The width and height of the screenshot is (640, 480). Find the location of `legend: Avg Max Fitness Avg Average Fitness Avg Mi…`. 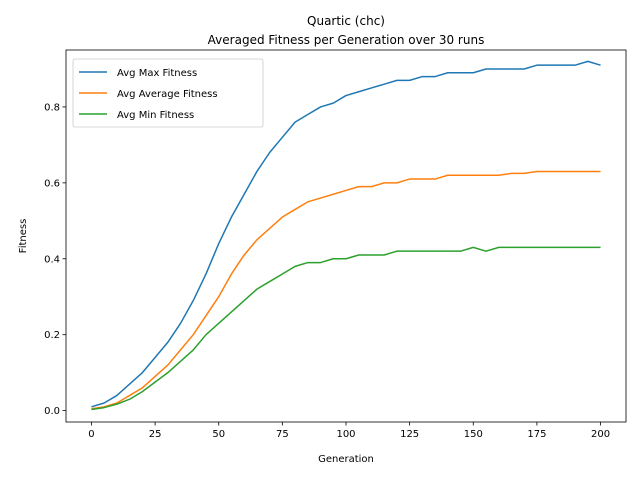

legend: Avg Max Fitness Avg Average Fitness Avg Mi… is located at coordinates (168, 93).